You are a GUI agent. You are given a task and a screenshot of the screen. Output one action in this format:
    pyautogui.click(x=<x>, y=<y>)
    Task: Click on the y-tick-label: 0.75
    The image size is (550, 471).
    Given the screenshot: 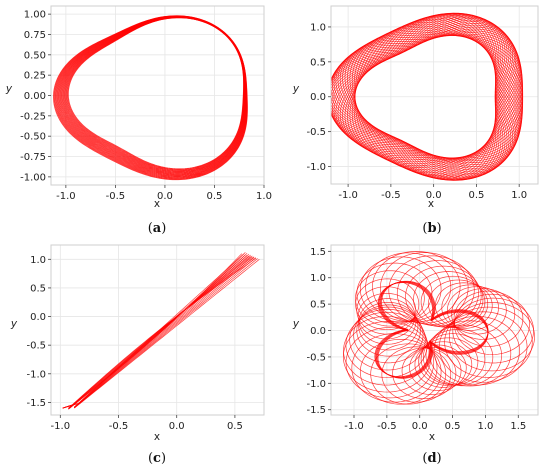 What is the action you would take?
    pyautogui.click(x=35, y=35)
    